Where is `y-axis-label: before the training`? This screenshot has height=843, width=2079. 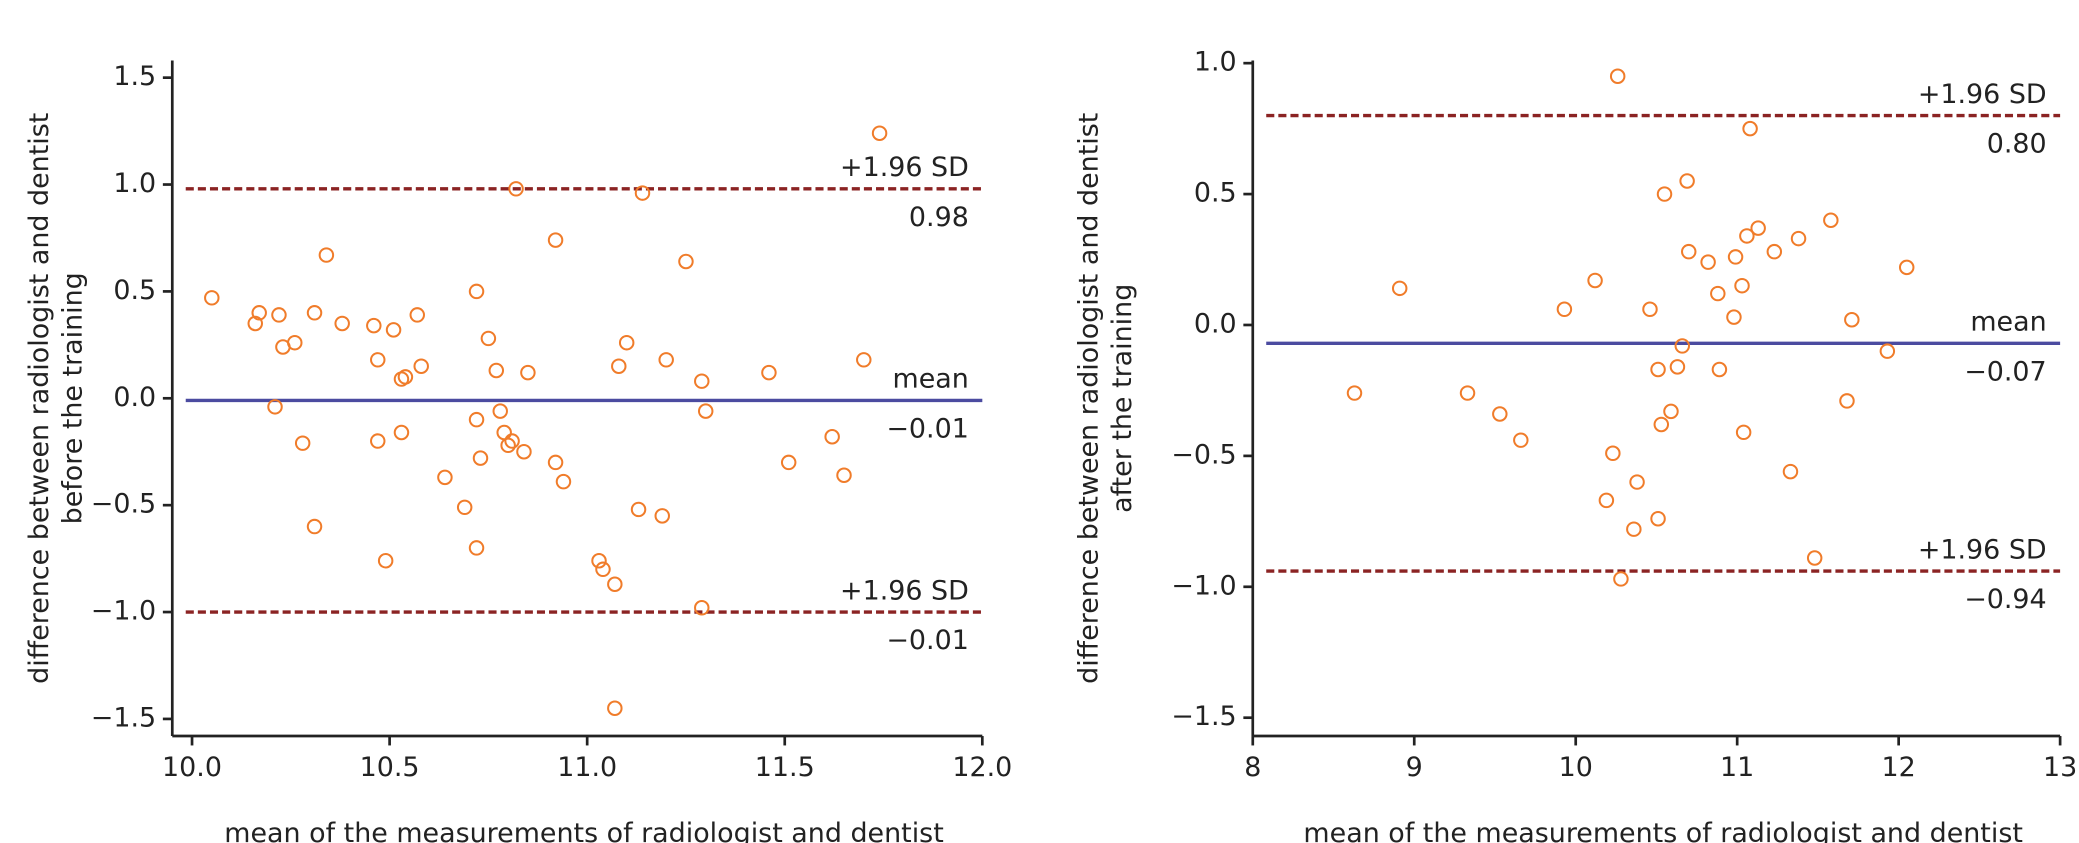 y-axis-label: before the training is located at coordinates (73, 398).